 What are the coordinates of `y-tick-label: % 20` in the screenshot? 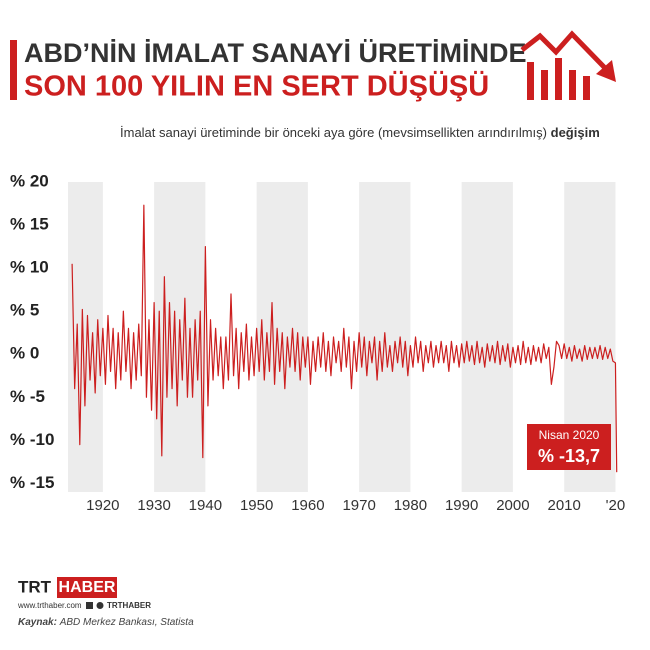 It's located at (29, 180).